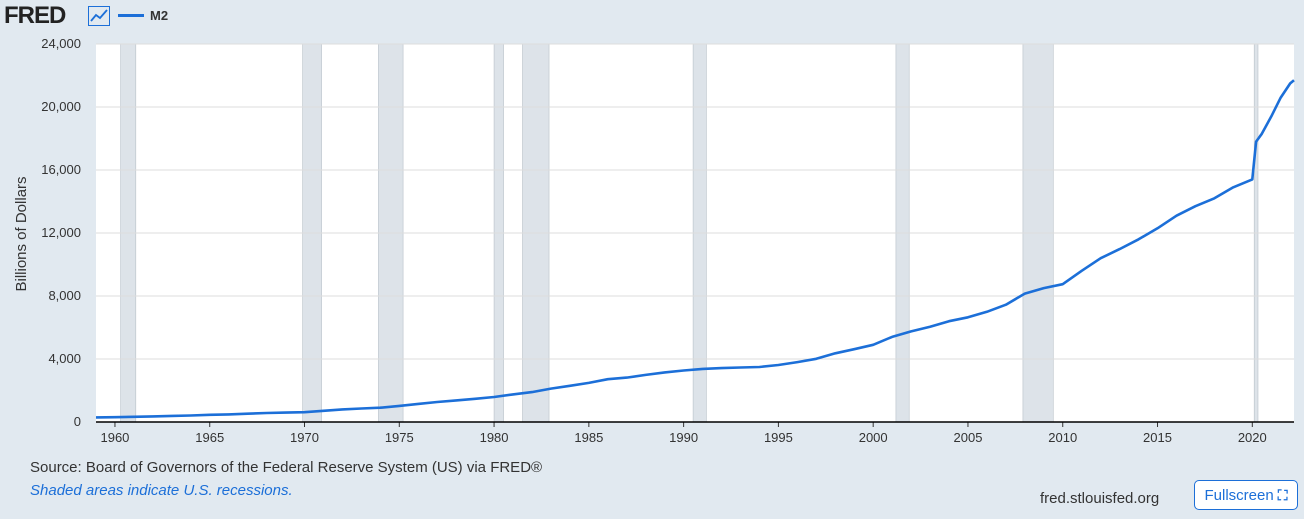  I want to click on x-tick-label: 2015, so click(1157, 437).